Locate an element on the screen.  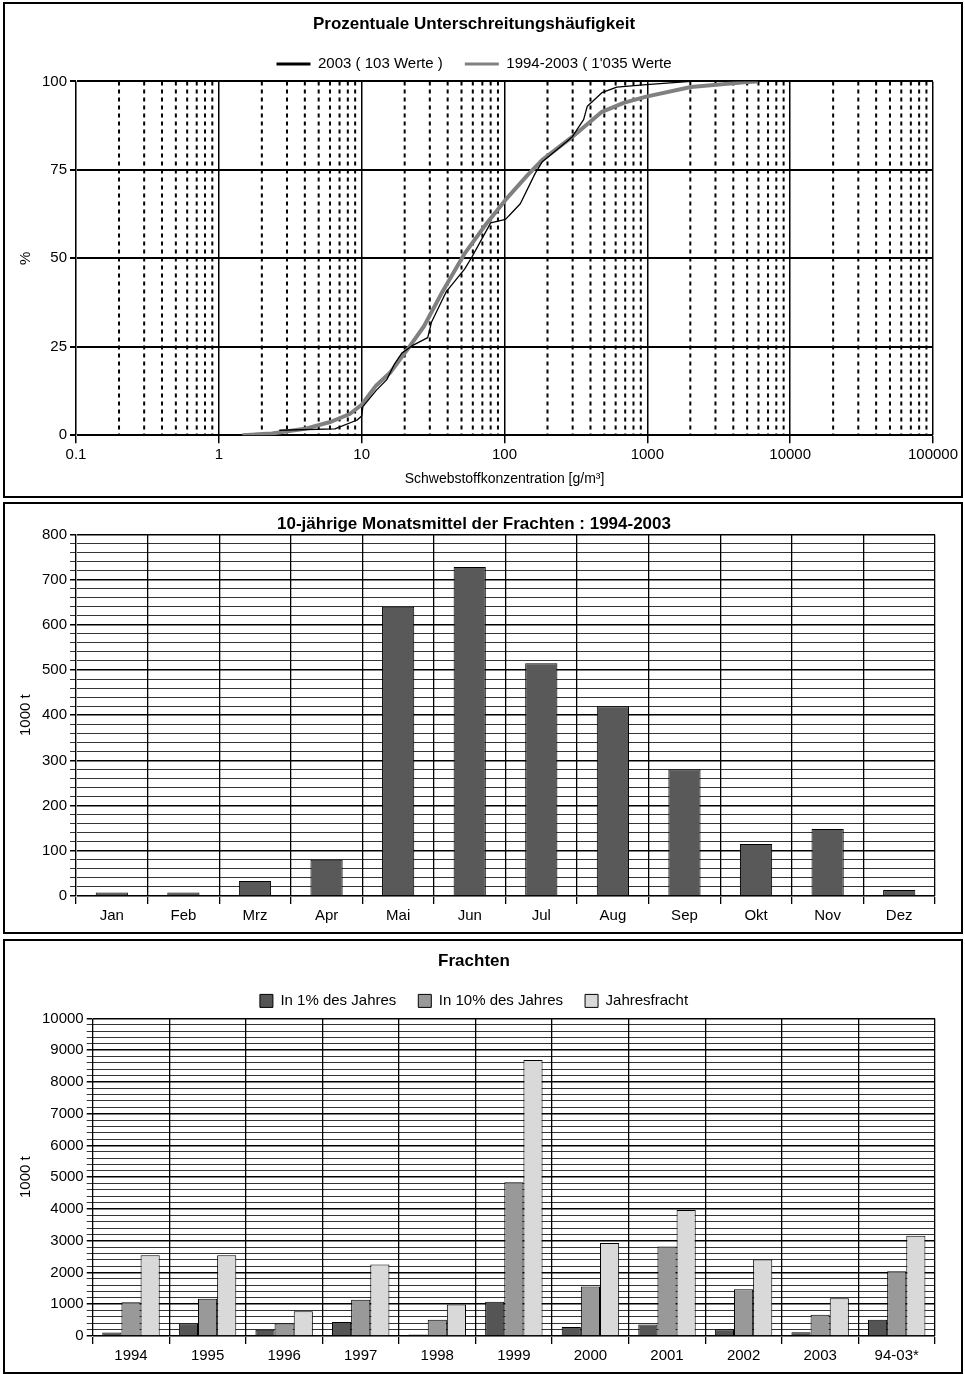
x-tick-label: Aug is located at coordinates (613, 915).